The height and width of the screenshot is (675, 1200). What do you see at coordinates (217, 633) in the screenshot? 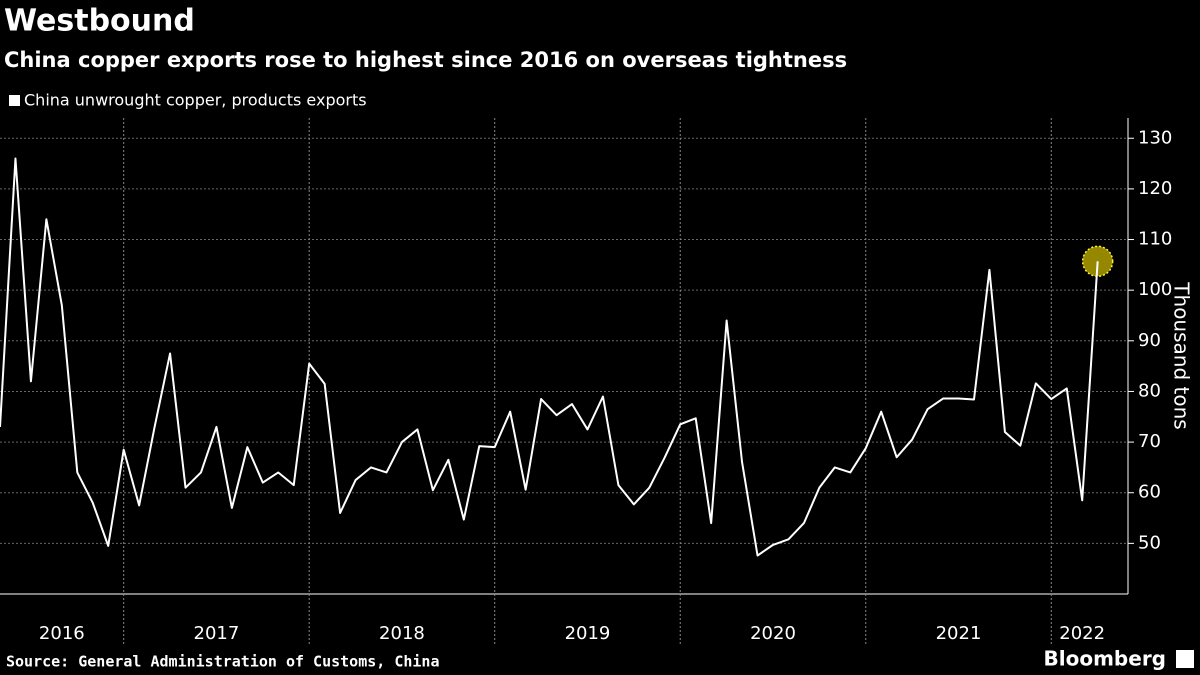
I see `x-tick-label: 2017` at bounding box center [217, 633].